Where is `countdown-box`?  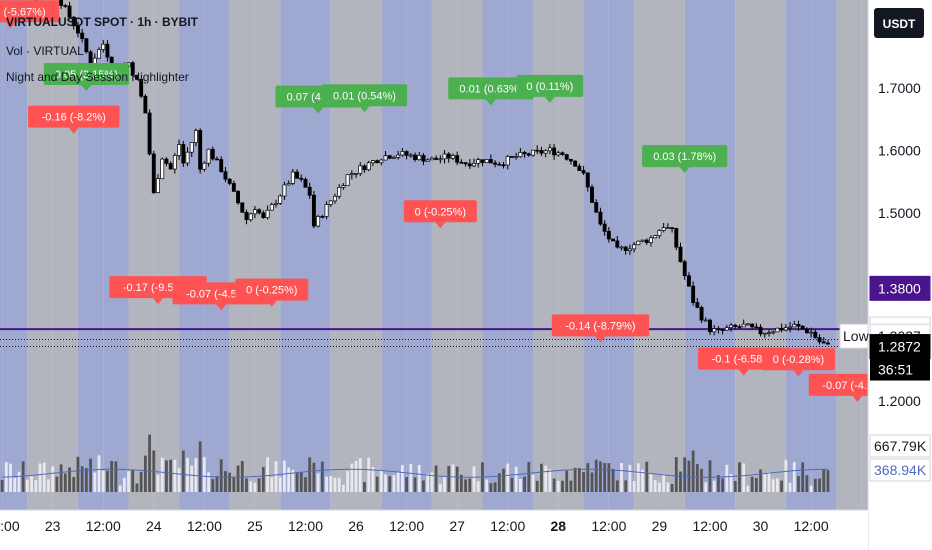
countdown-box is located at coordinates (900, 369).